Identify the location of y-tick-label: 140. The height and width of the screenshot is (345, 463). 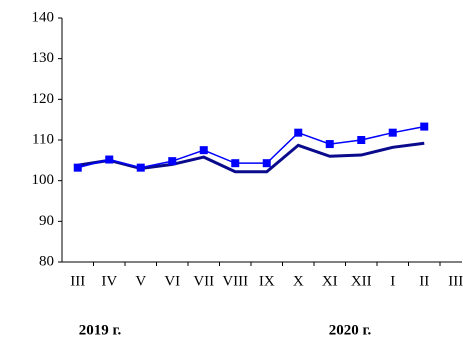
(43, 17).